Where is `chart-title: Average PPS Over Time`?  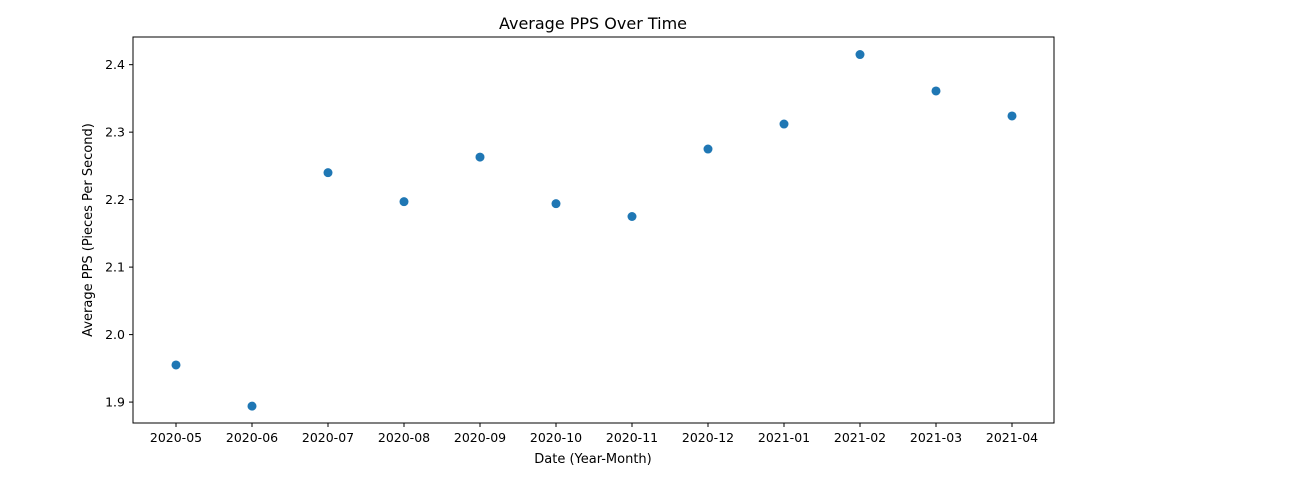
chart-title: Average PPS Over Time is located at coordinates (593, 23).